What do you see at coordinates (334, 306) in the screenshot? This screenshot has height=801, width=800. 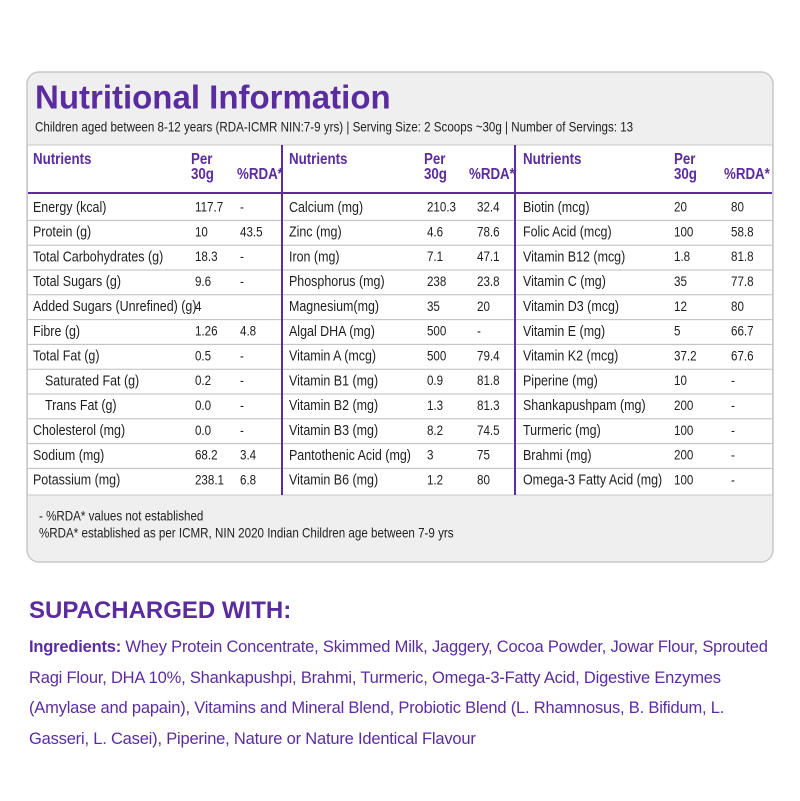 I see `nutrient-name: Magnesium(mg)` at bounding box center [334, 306].